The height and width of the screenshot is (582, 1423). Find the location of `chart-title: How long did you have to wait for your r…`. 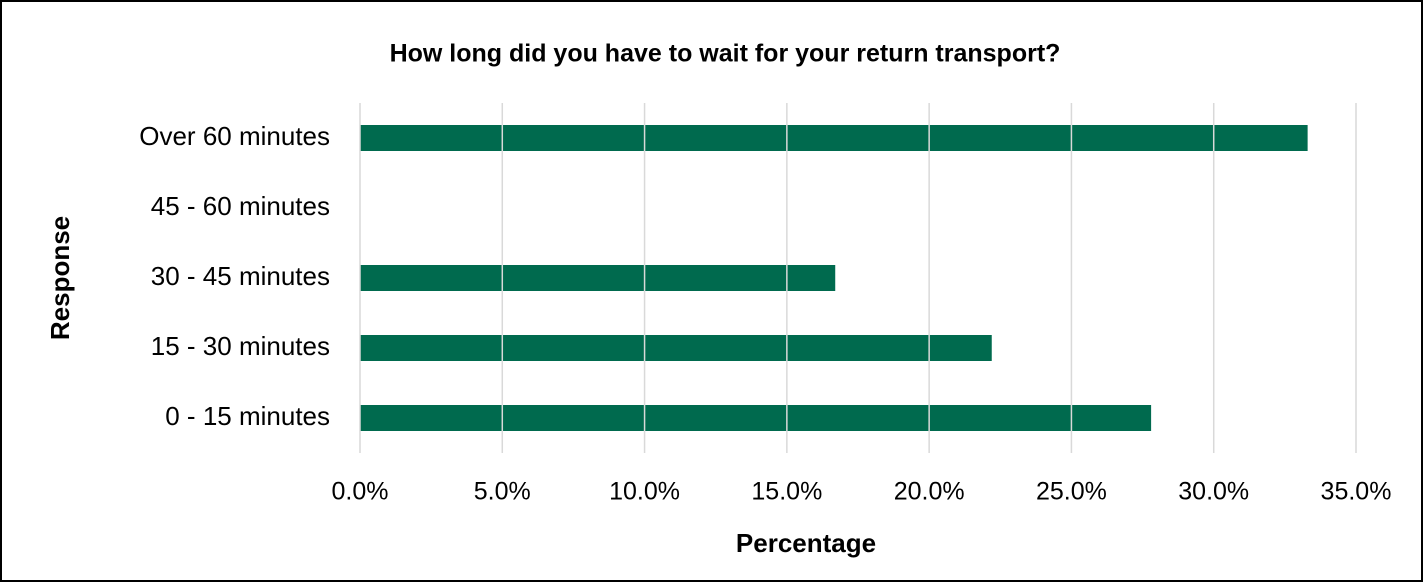

chart-title: How long did you have to wait for your r… is located at coordinates (725, 54).